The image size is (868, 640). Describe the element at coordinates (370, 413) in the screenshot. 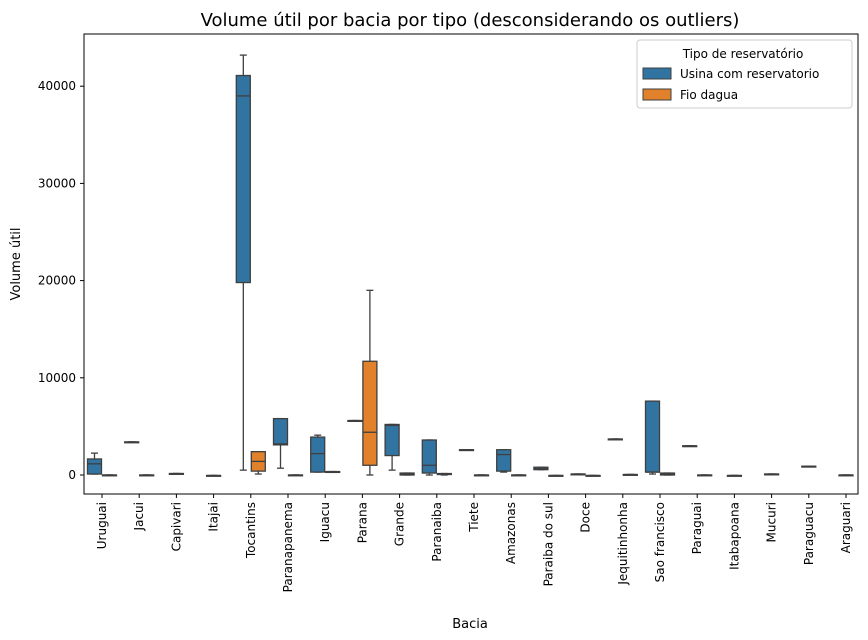

I see `box-parana` at that location.